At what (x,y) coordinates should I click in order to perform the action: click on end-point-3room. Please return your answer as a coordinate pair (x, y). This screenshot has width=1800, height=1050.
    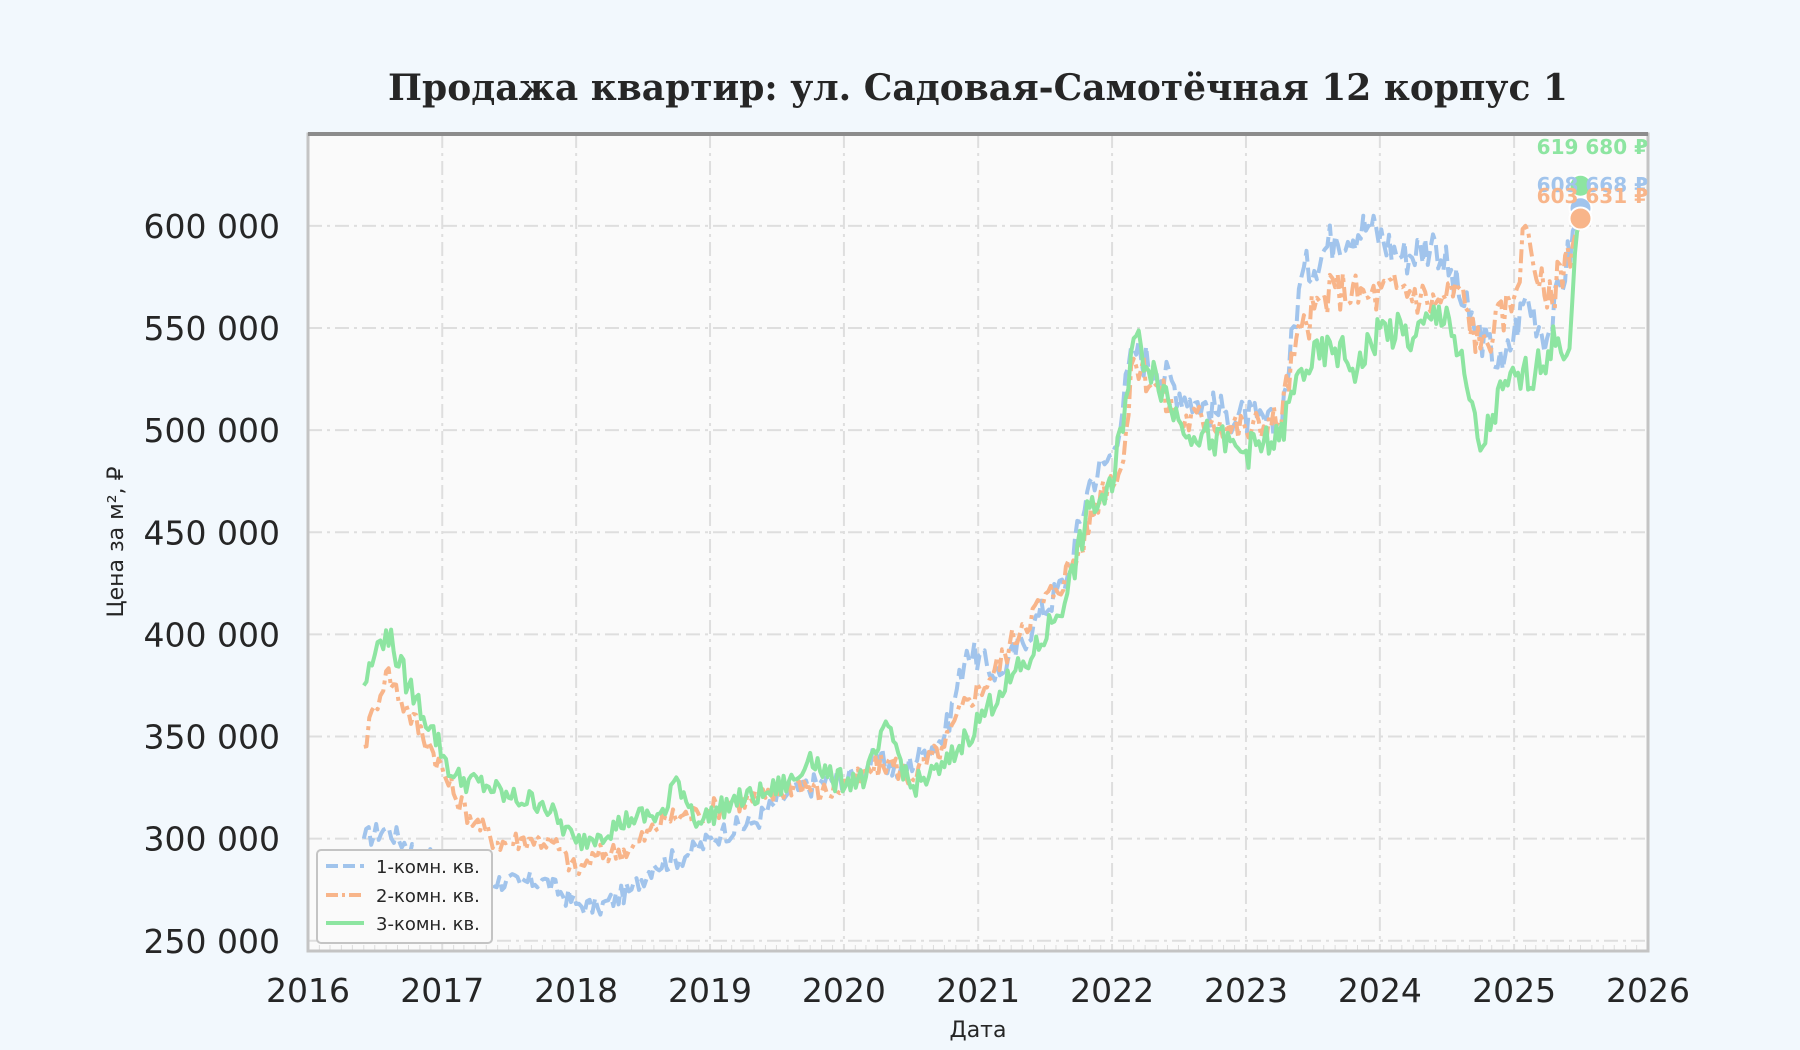
    Looking at the image, I should click on (1580, 185).